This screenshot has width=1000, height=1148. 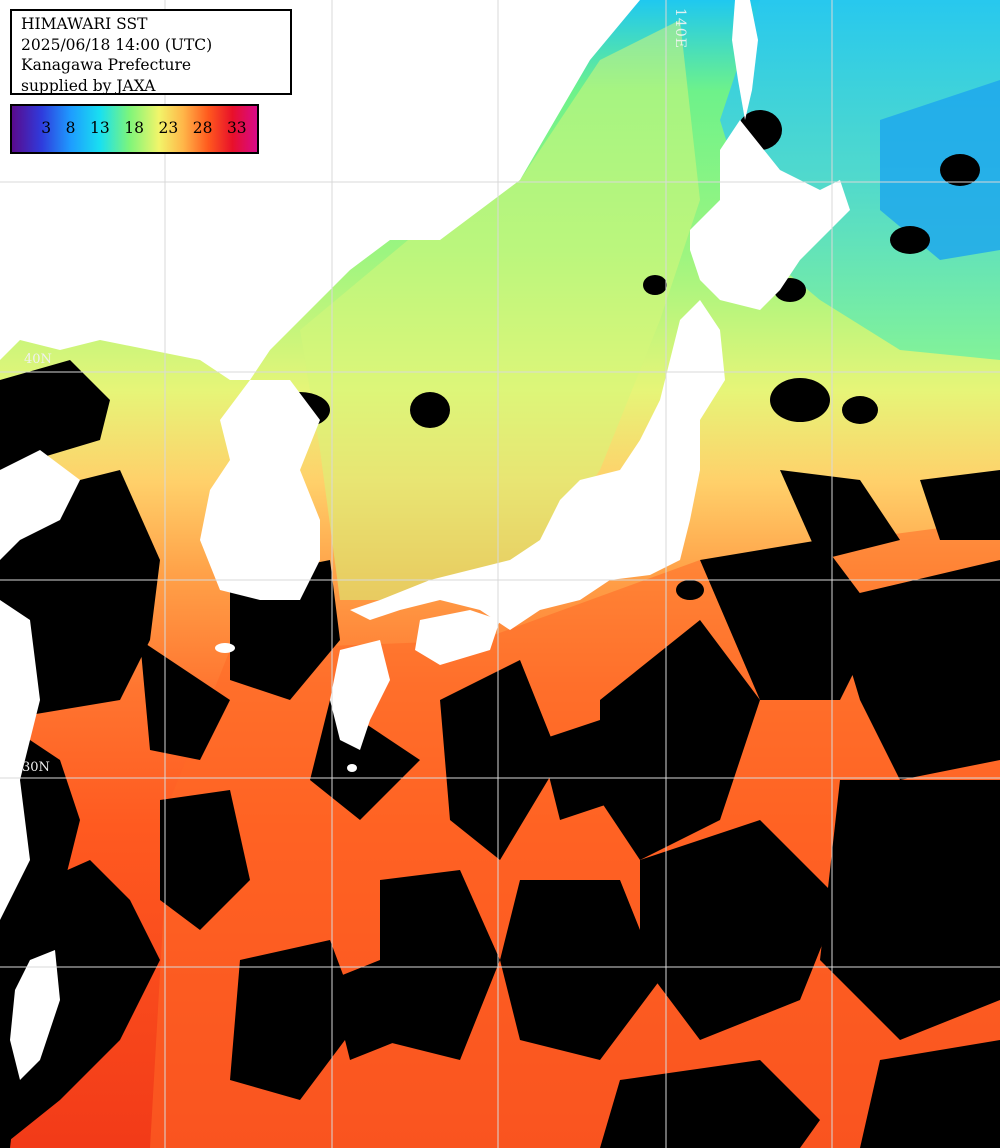 I want to click on data-credit: supplied by JAXA, so click(x=88, y=85).